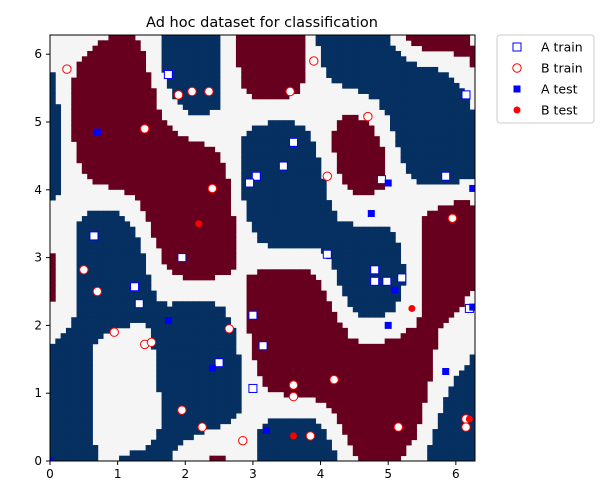 The image size is (600, 500). Describe the element at coordinates (559, 89) in the screenshot. I see `legend-label: A test` at that location.